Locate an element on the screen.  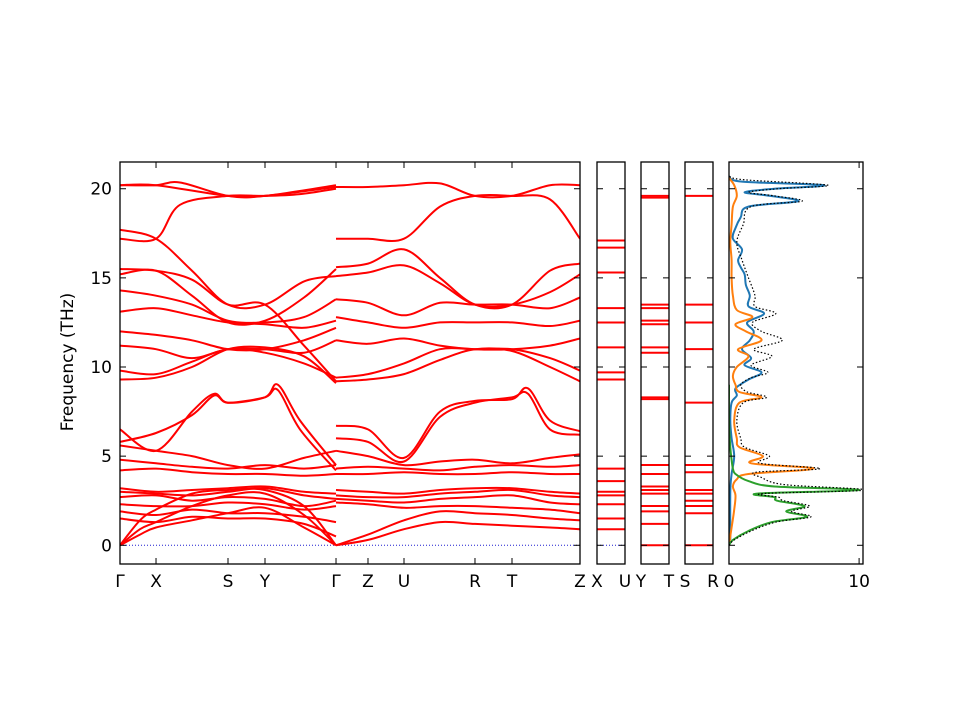
y-tick-label: 10 is located at coordinates (101, 368).